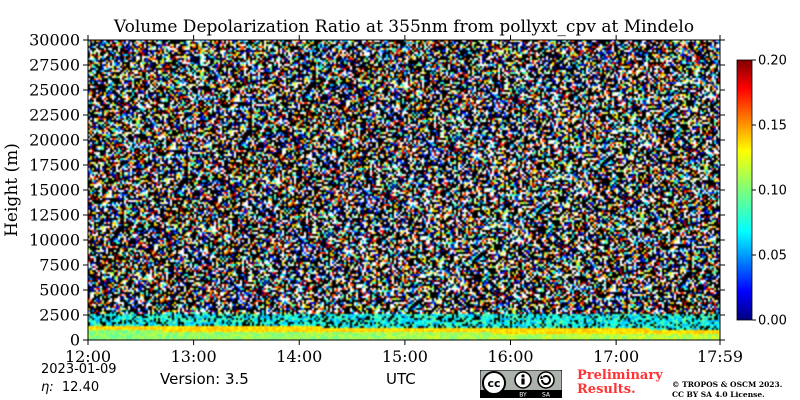 This screenshot has height=400, width=800. What do you see at coordinates (54, 90) in the screenshot?
I see `y-tick-label: 25000` at bounding box center [54, 90].